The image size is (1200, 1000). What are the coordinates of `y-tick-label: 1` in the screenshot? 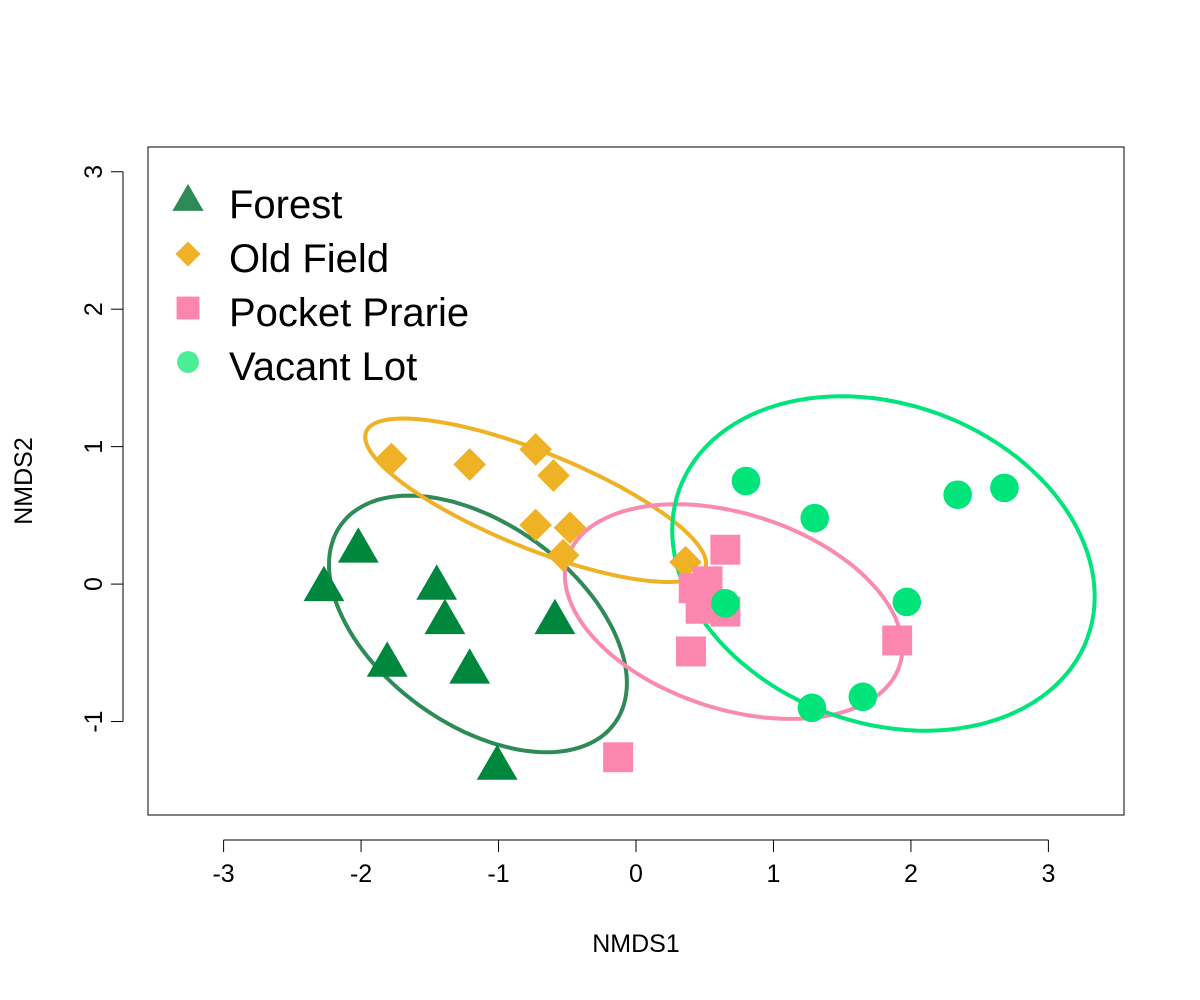 It's located at (94, 447).